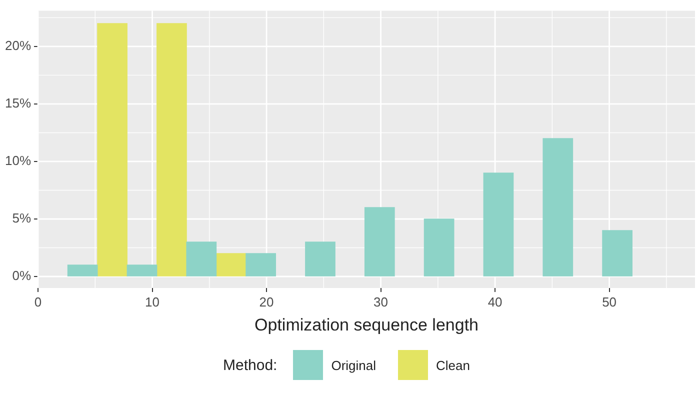 The width and height of the screenshot is (699, 408). I want to click on legend-title: Method:, so click(250, 365).